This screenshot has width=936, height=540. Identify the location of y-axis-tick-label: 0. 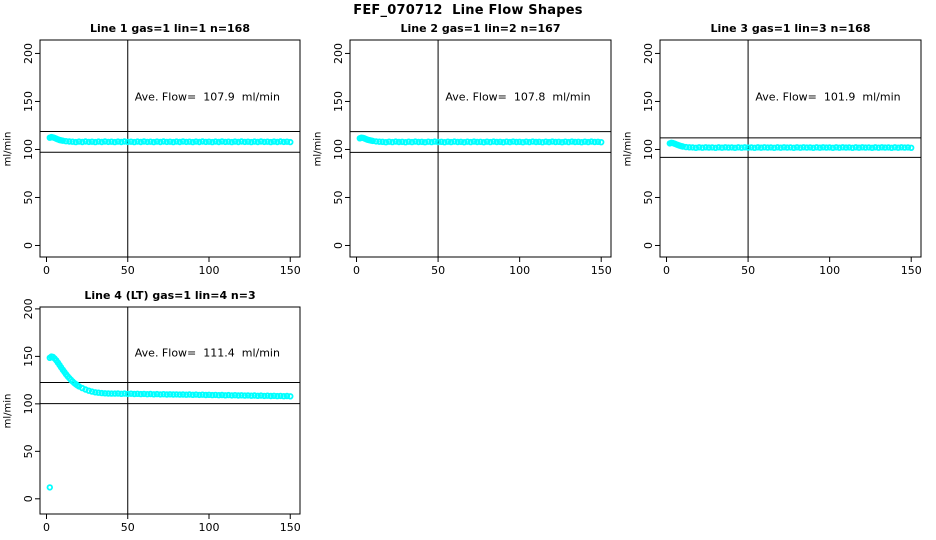
(28, 498).